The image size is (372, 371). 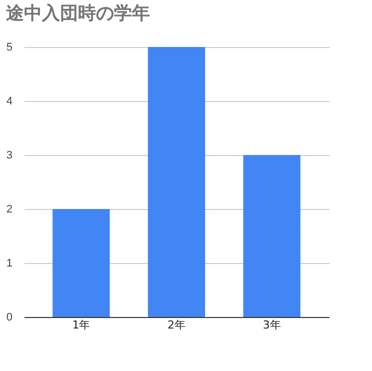 I want to click on y-tick-label: 3, so click(x=9, y=156).